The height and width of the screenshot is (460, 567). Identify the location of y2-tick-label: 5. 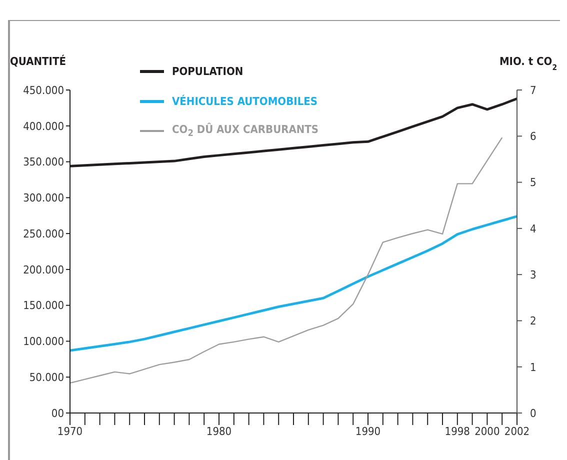
(533, 183).